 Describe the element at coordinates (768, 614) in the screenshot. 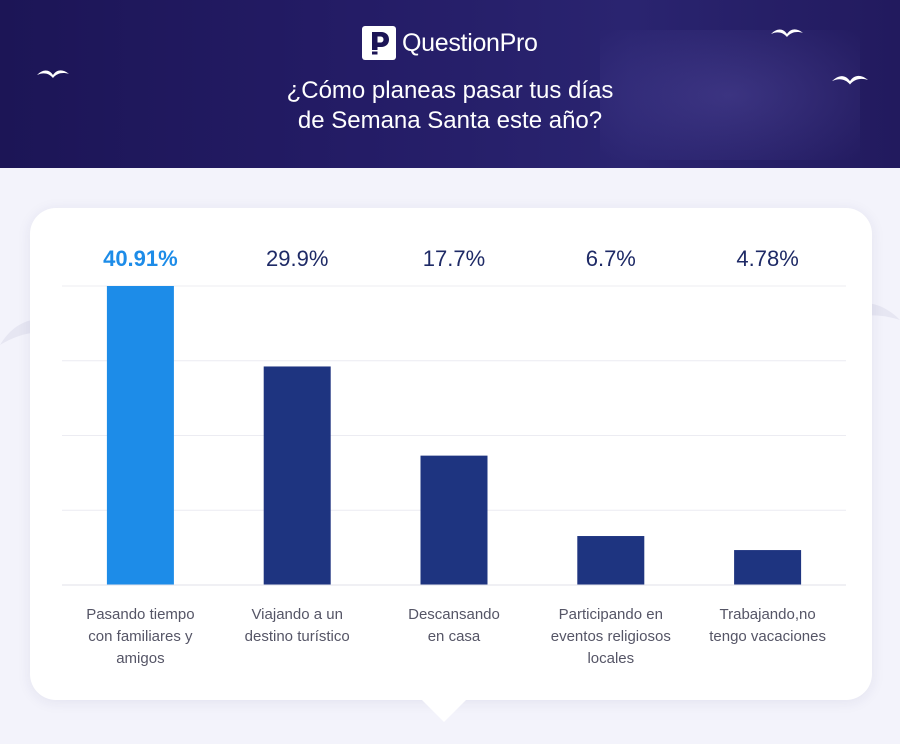

I see `category-label: Trabajando,no` at that location.